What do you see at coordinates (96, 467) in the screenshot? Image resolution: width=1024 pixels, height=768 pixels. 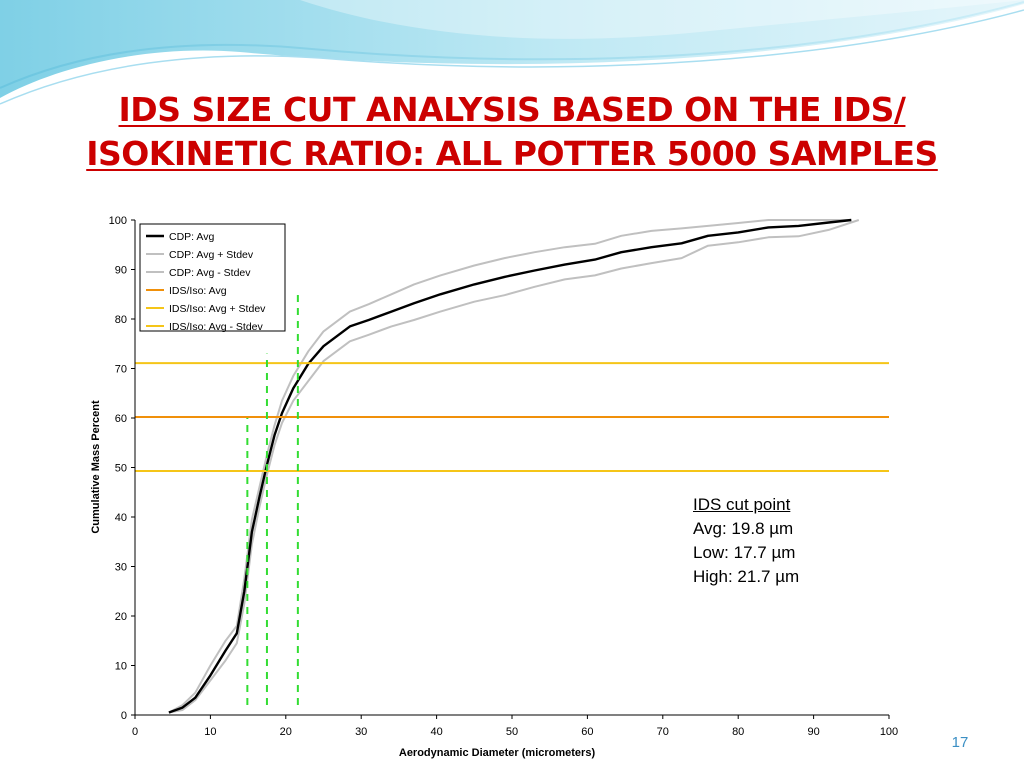 I see `y-axis-label: Cumulative Mass Percent` at bounding box center [96, 467].